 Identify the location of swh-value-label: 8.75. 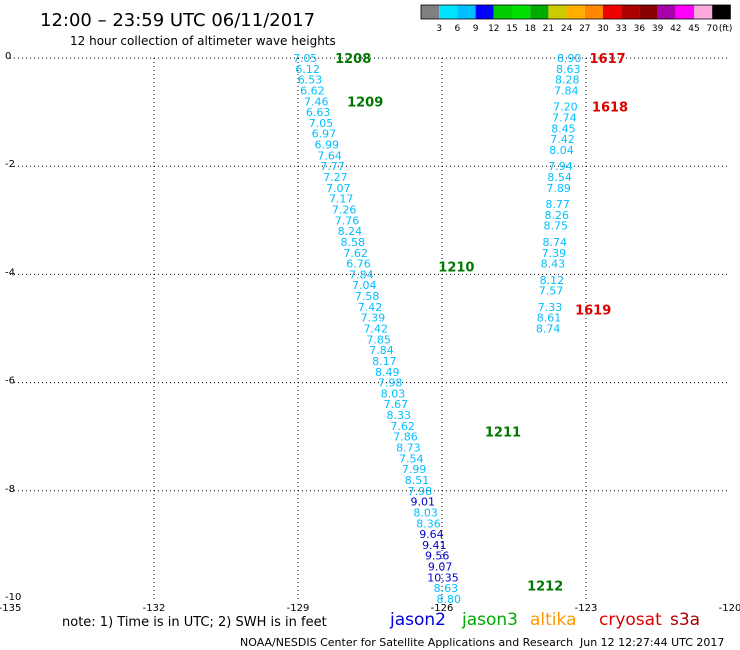
(556, 226).